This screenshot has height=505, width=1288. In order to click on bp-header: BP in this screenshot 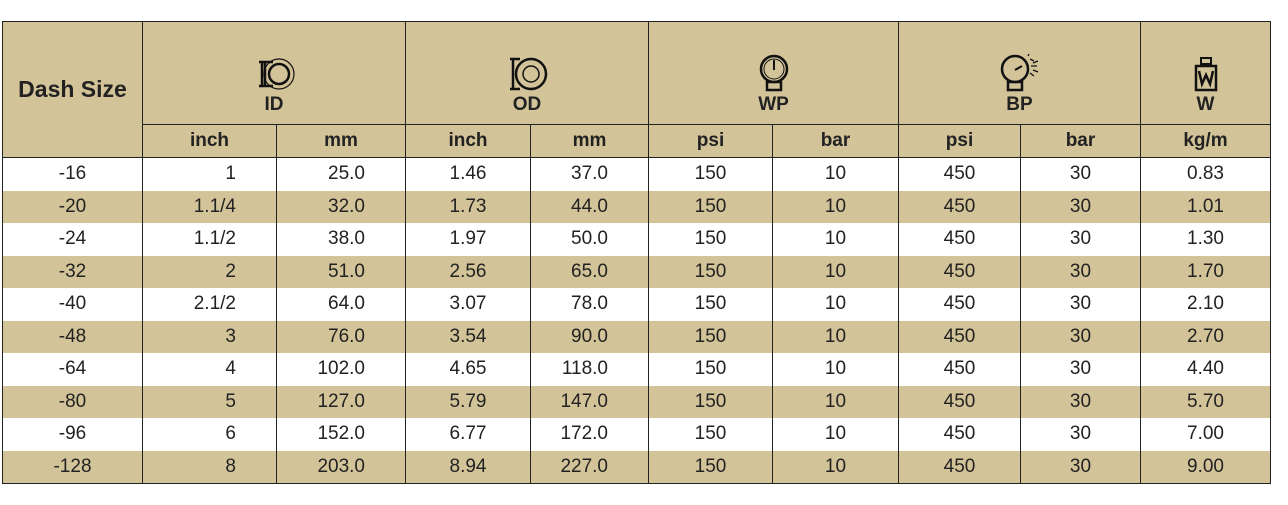, I will do `click(1019, 73)`.